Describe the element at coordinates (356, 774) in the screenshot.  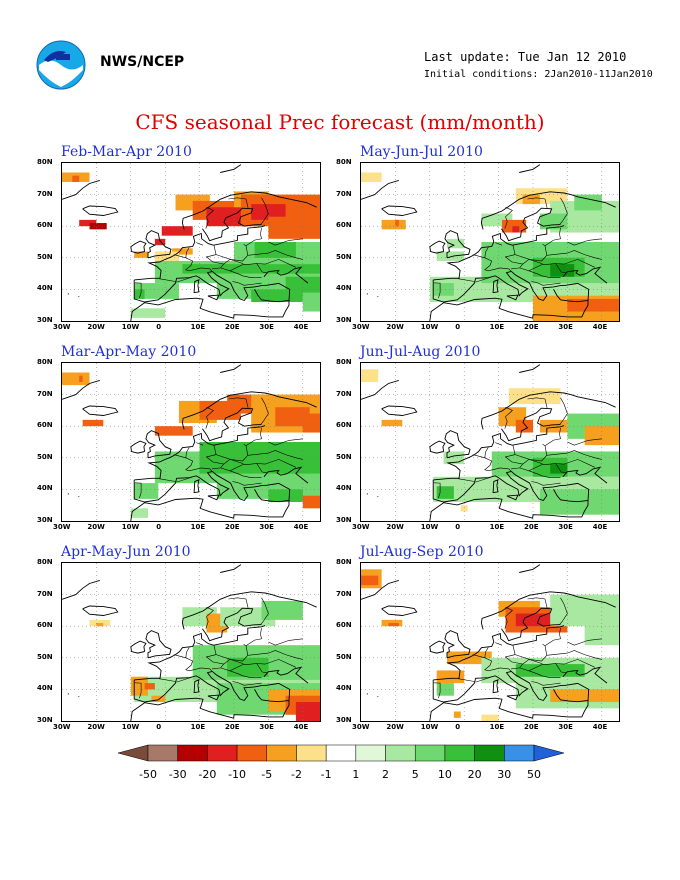
I see `colorbar-label: 1` at that location.